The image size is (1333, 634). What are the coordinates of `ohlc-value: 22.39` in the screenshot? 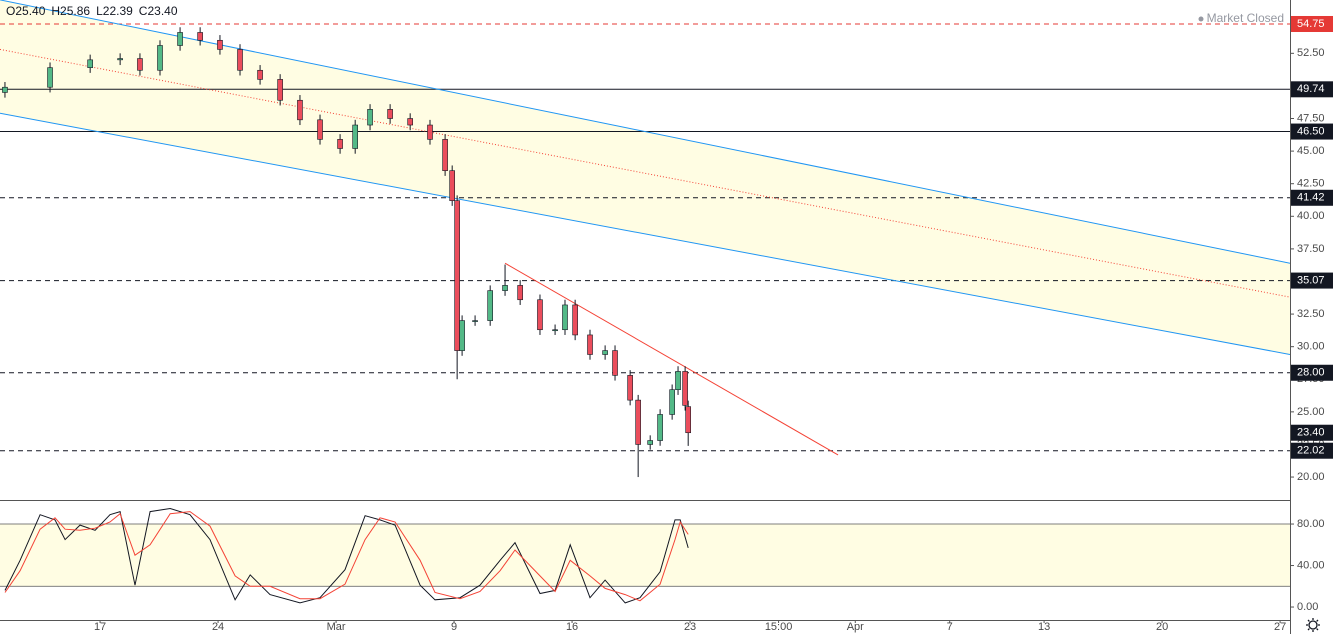 It's located at (118, 11).